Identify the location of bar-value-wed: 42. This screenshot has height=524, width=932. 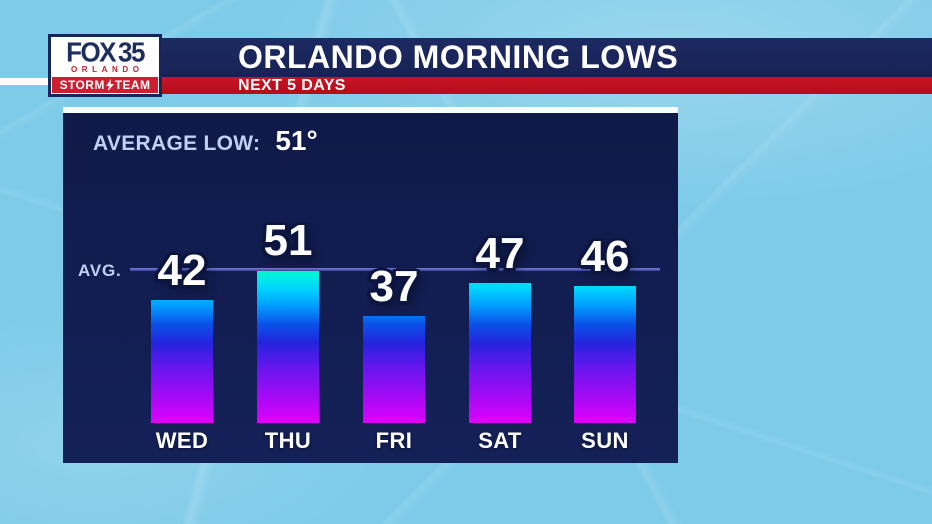
(182, 270).